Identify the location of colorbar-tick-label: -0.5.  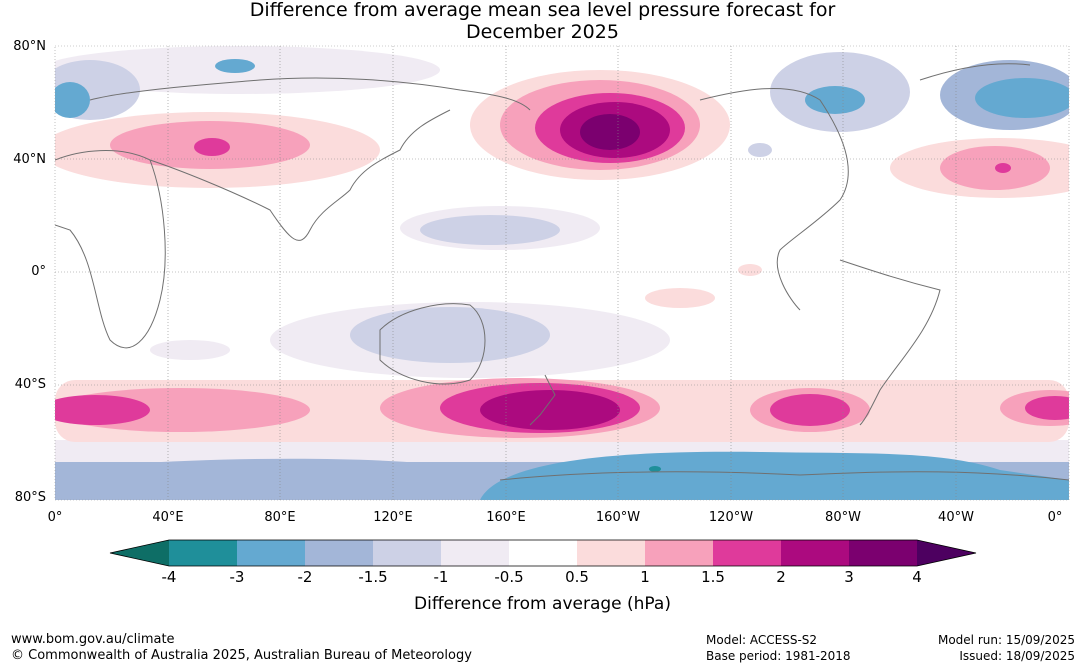
(509, 577).